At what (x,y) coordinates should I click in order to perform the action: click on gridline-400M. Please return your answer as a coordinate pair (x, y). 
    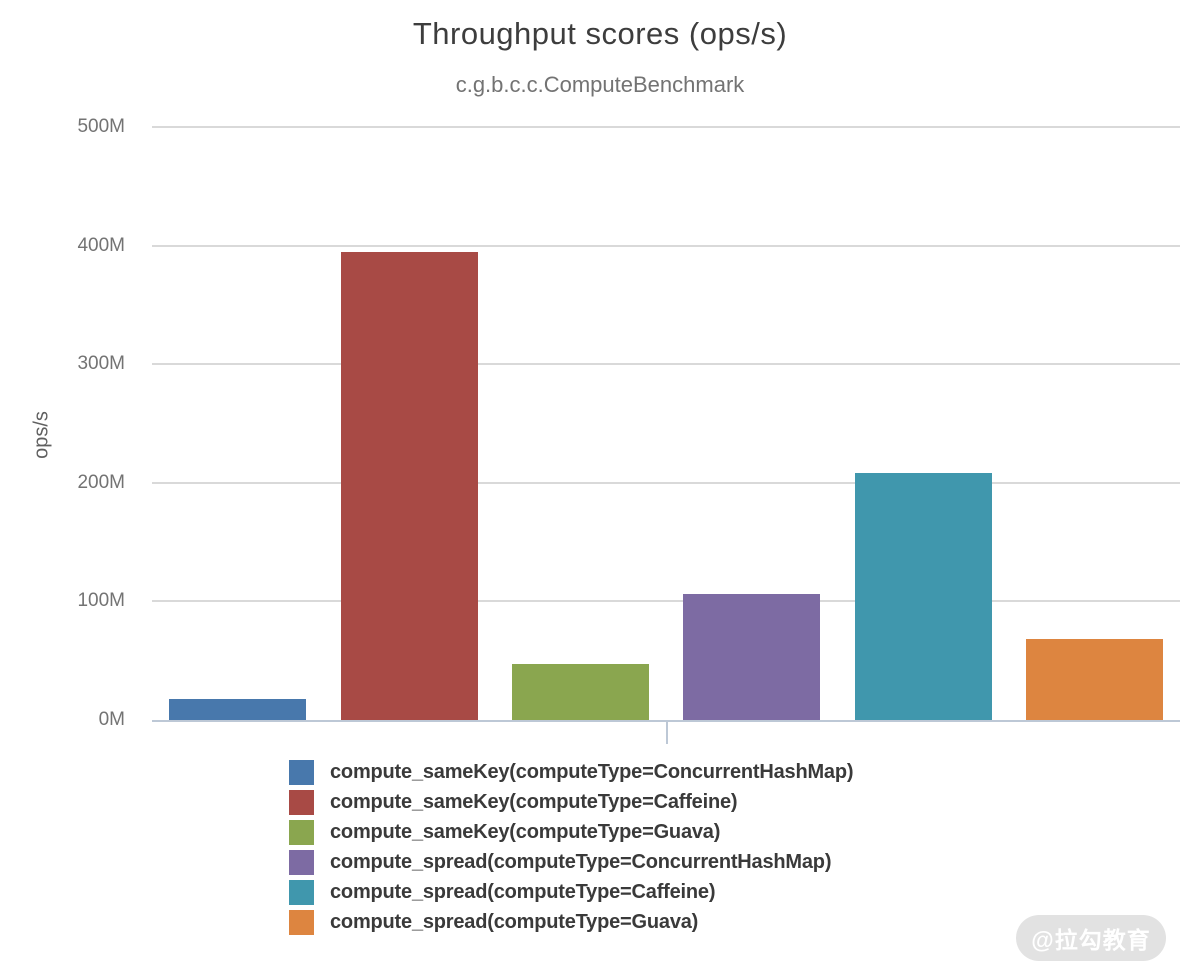
    Looking at the image, I should click on (666, 245).